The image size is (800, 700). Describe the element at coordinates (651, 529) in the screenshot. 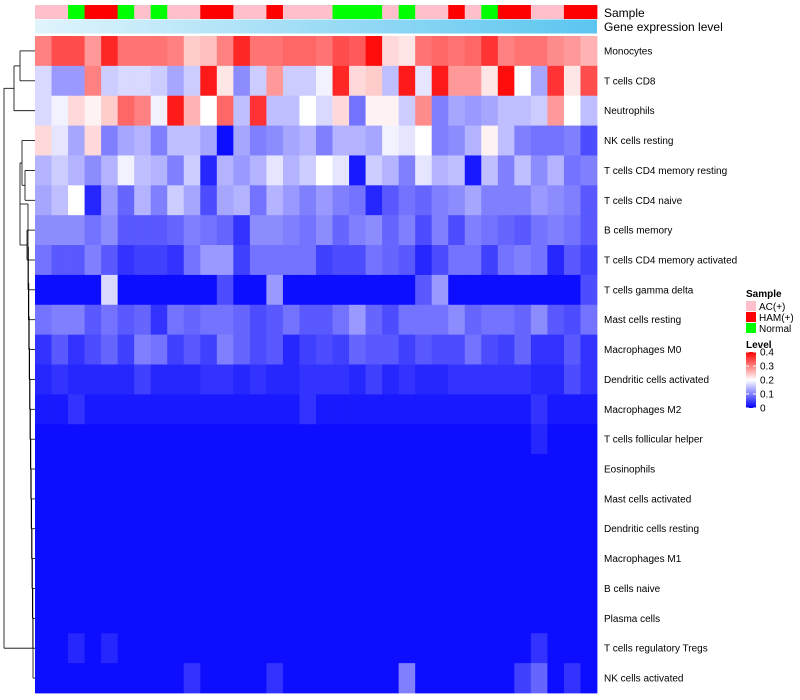

I see `row-label: Dendritic cells resting` at that location.